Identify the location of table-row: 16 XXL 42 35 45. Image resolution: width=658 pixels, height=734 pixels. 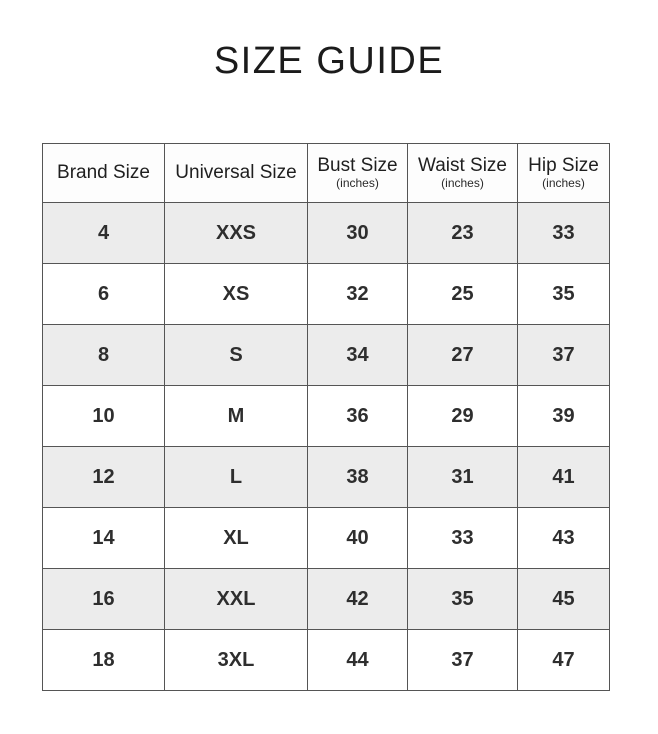
(326, 599).